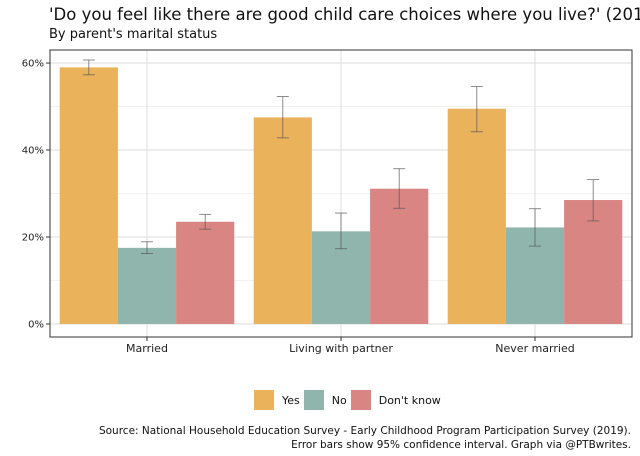 The width and height of the screenshot is (640, 456). Describe the element at coordinates (133, 34) in the screenshot. I see `chart-subtitle: By parent's marital status` at that location.